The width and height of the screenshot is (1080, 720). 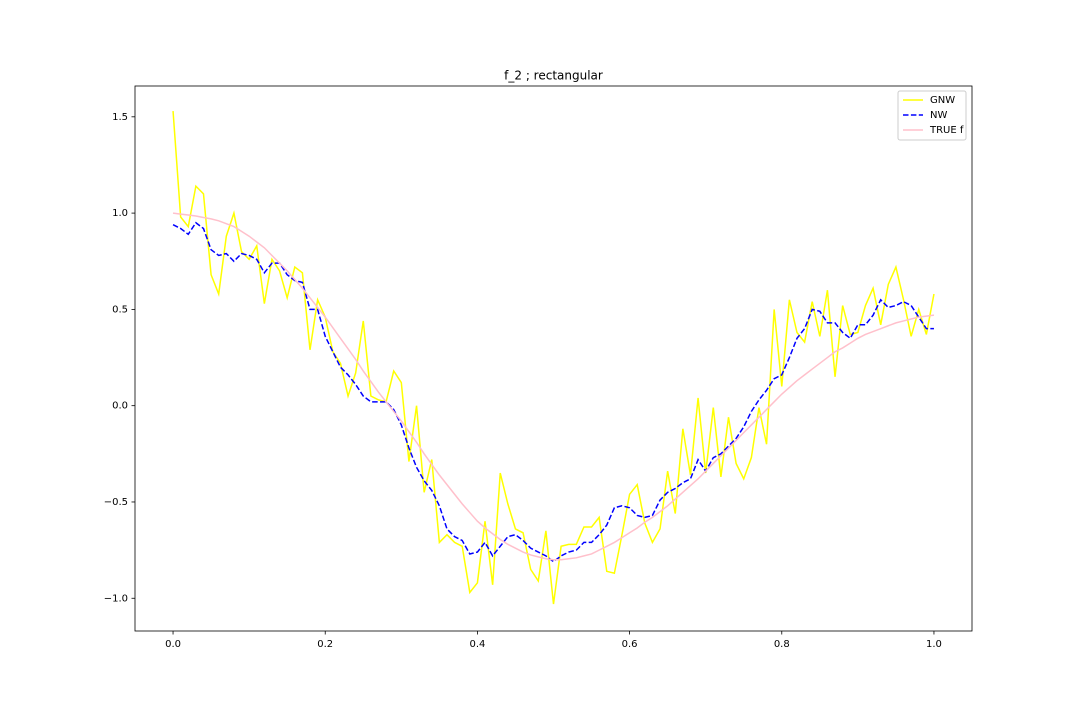 I want to click on legend-label: TRUE f, so click(x=946, y=130).